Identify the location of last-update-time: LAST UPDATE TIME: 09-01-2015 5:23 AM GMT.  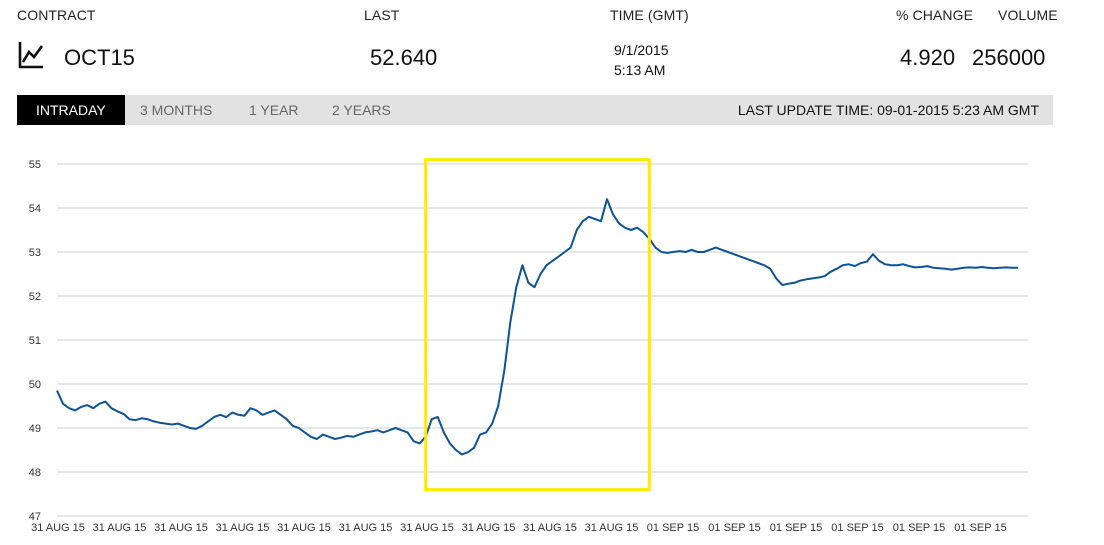
(888, 110).